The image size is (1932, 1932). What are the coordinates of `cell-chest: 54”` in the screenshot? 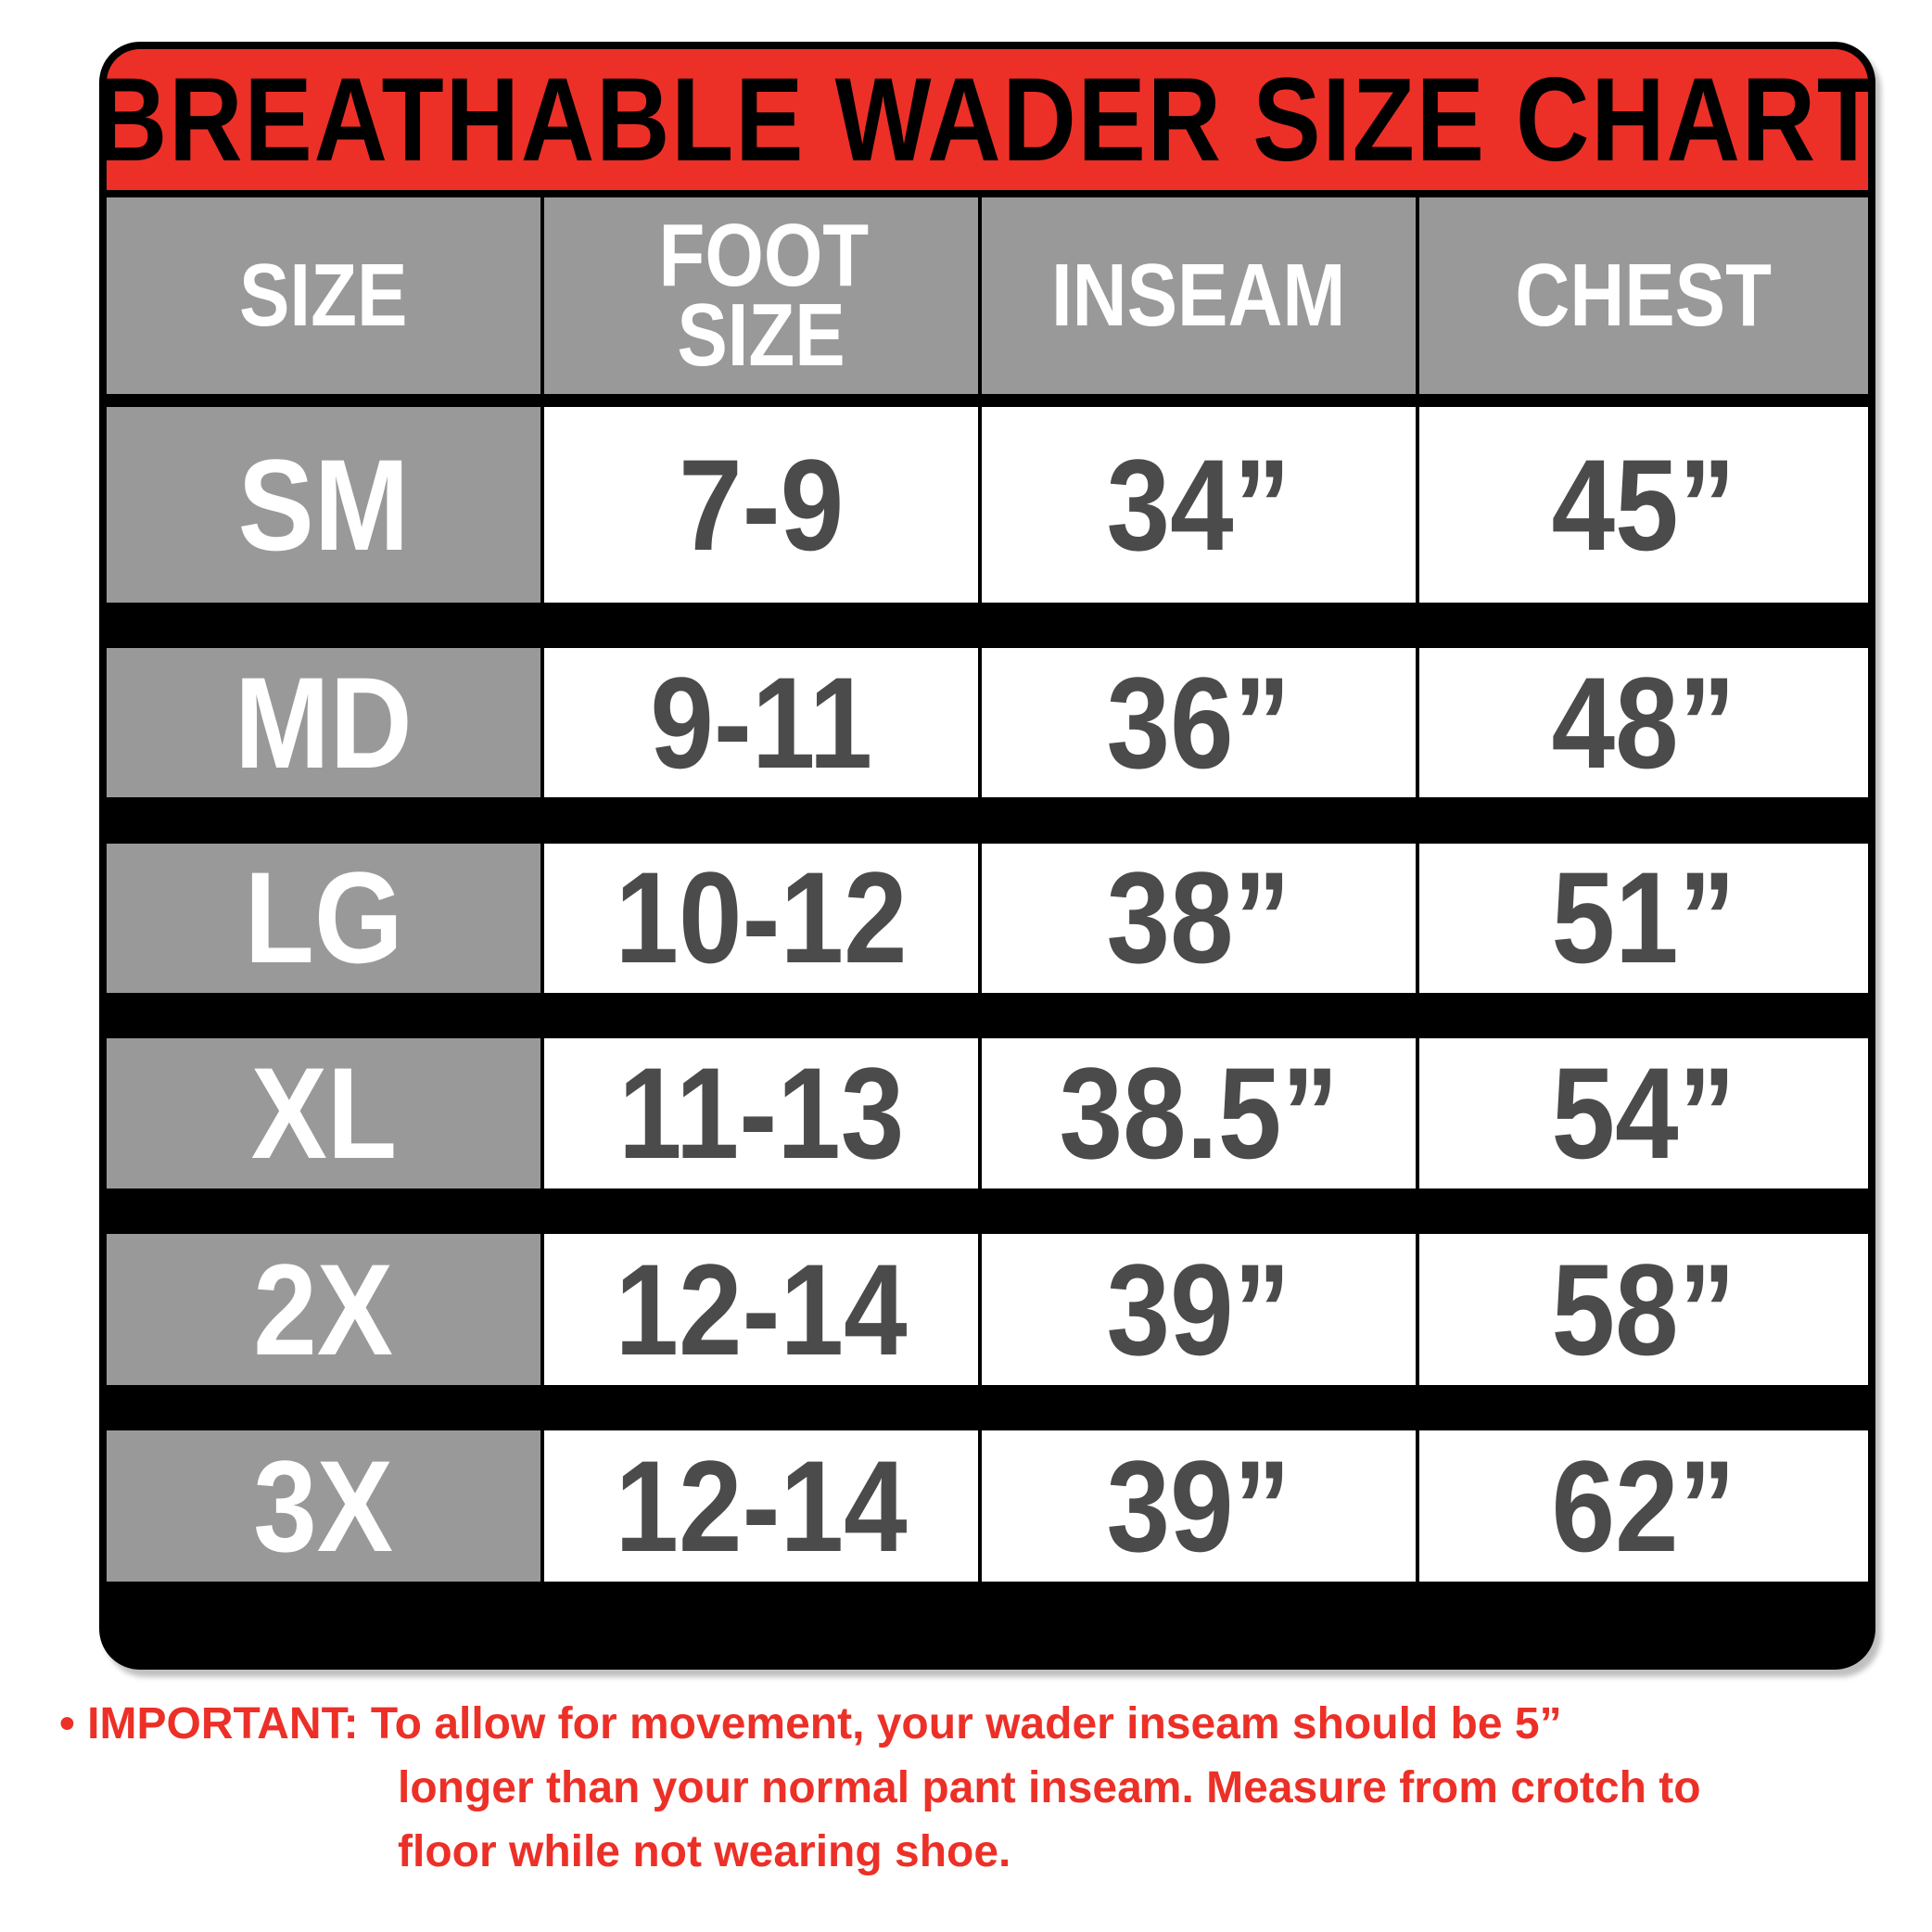 It's located at (1643, 1115).